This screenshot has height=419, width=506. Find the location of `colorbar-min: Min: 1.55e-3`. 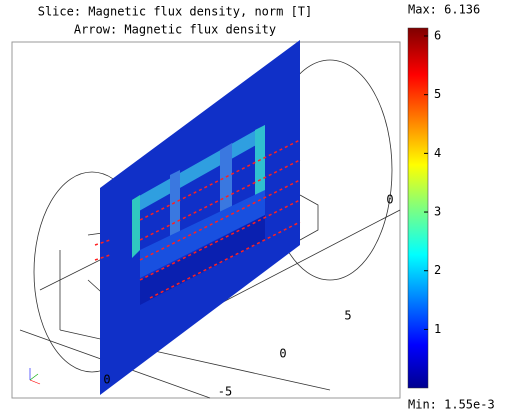

colorbar-min: Min: 1.55e-3 is located at coordinates (451, 405).